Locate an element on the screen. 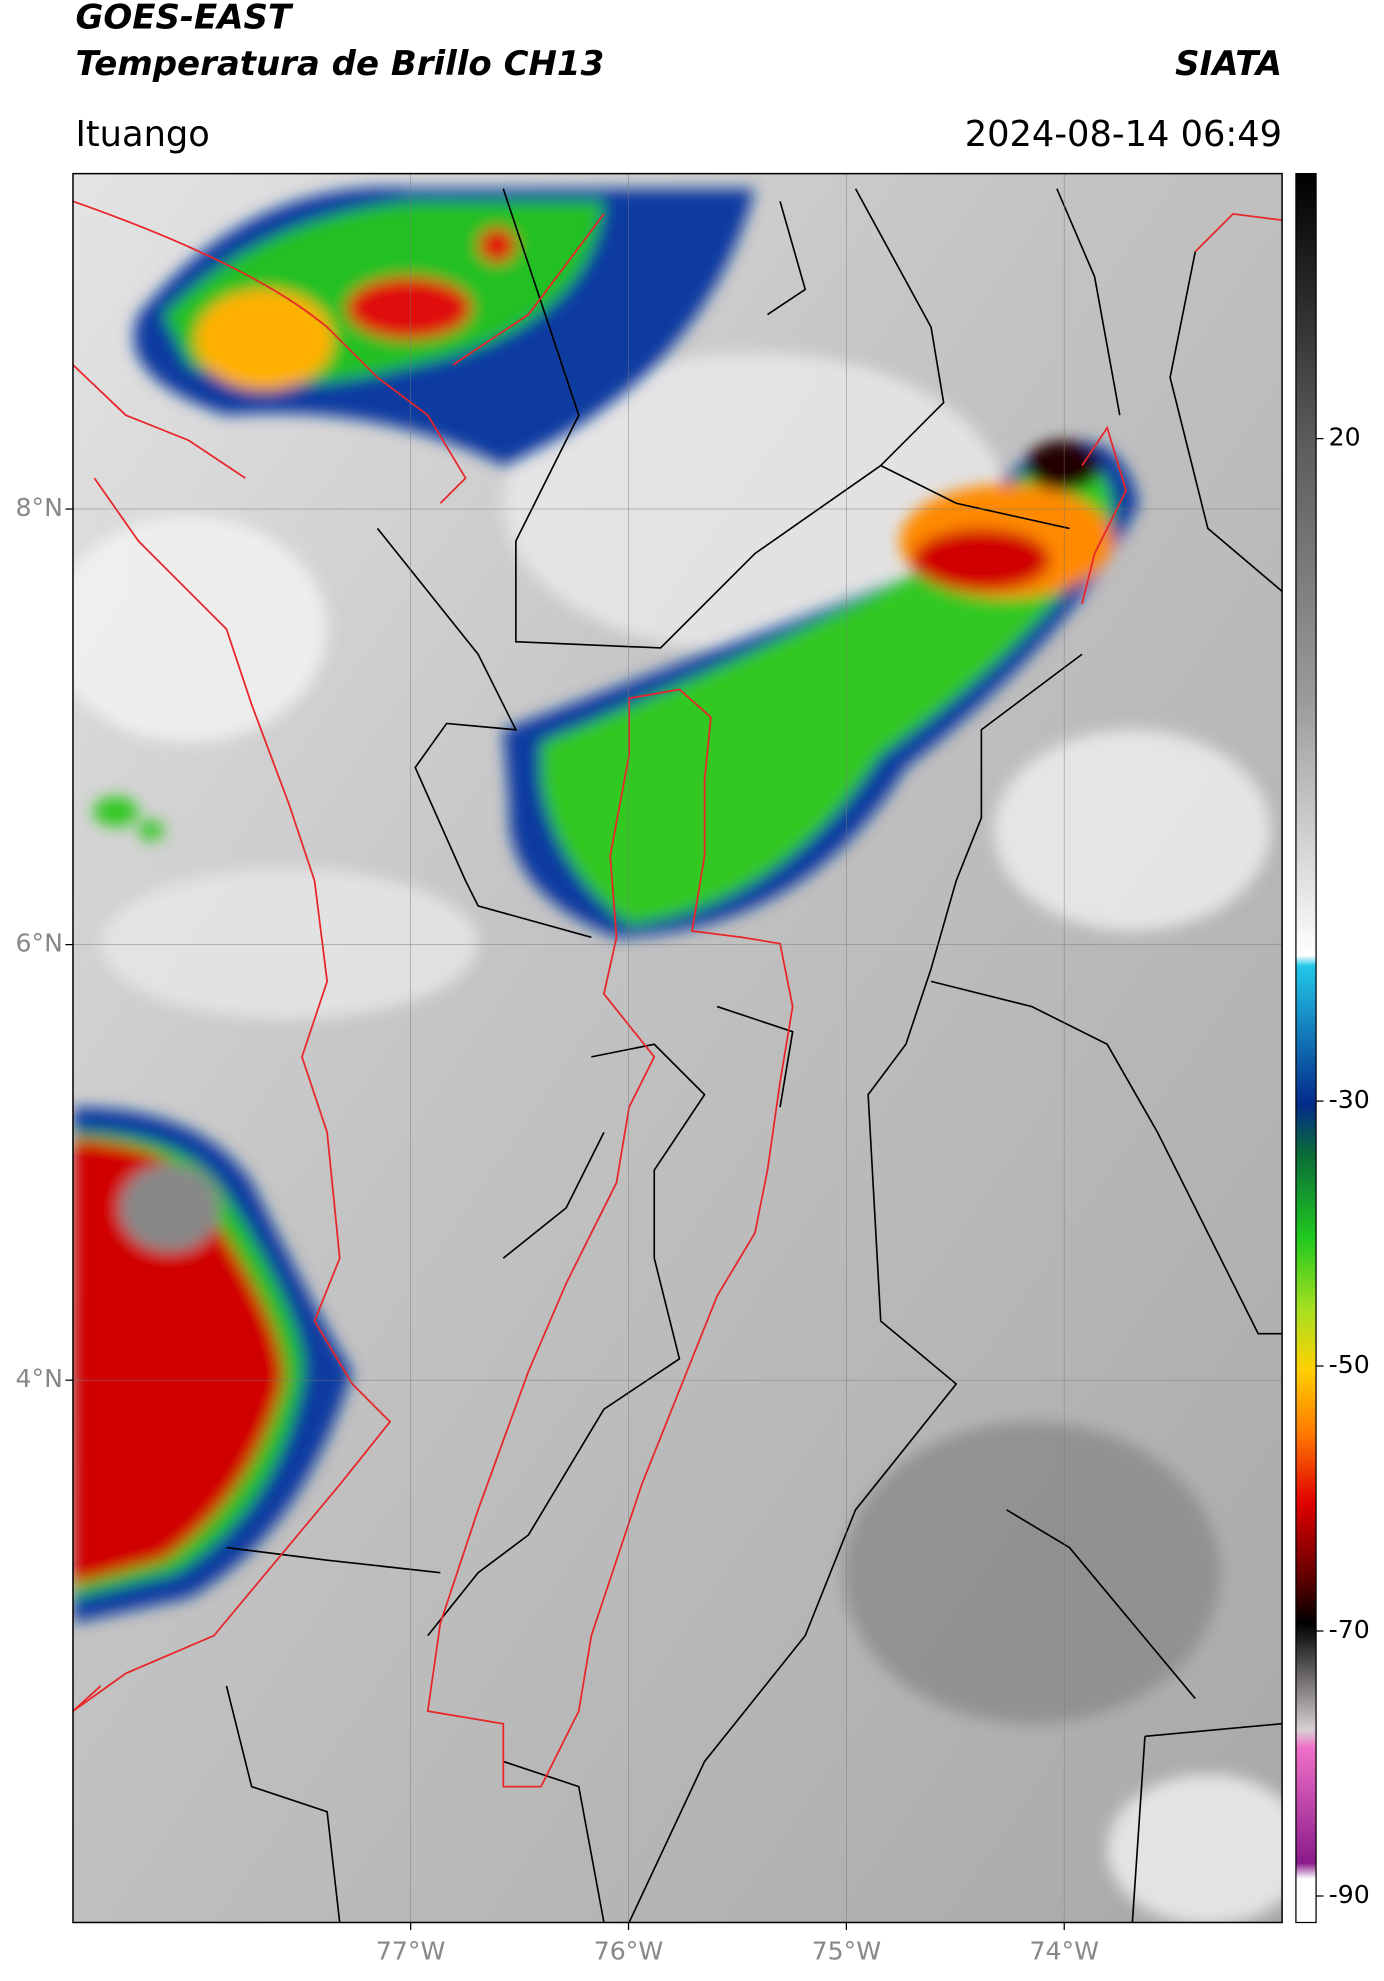 This screenshot has width=1384, height=1981. datetime: 2024-08-14 06:49 is located at coordinates (1123, 134).